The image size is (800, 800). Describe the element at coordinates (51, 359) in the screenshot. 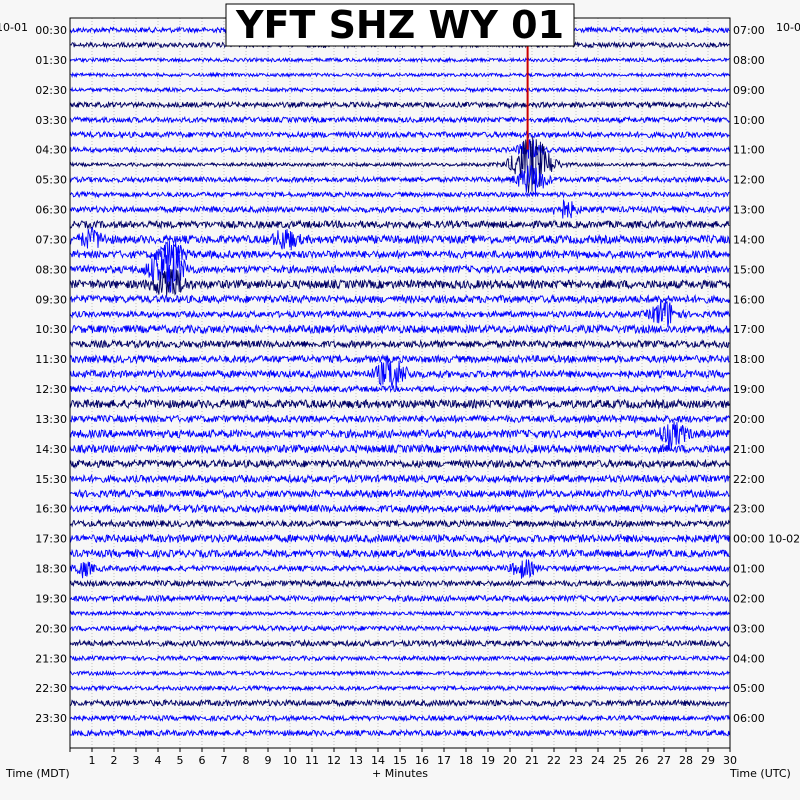

I see `left-tick-label: 11:30` at that location.